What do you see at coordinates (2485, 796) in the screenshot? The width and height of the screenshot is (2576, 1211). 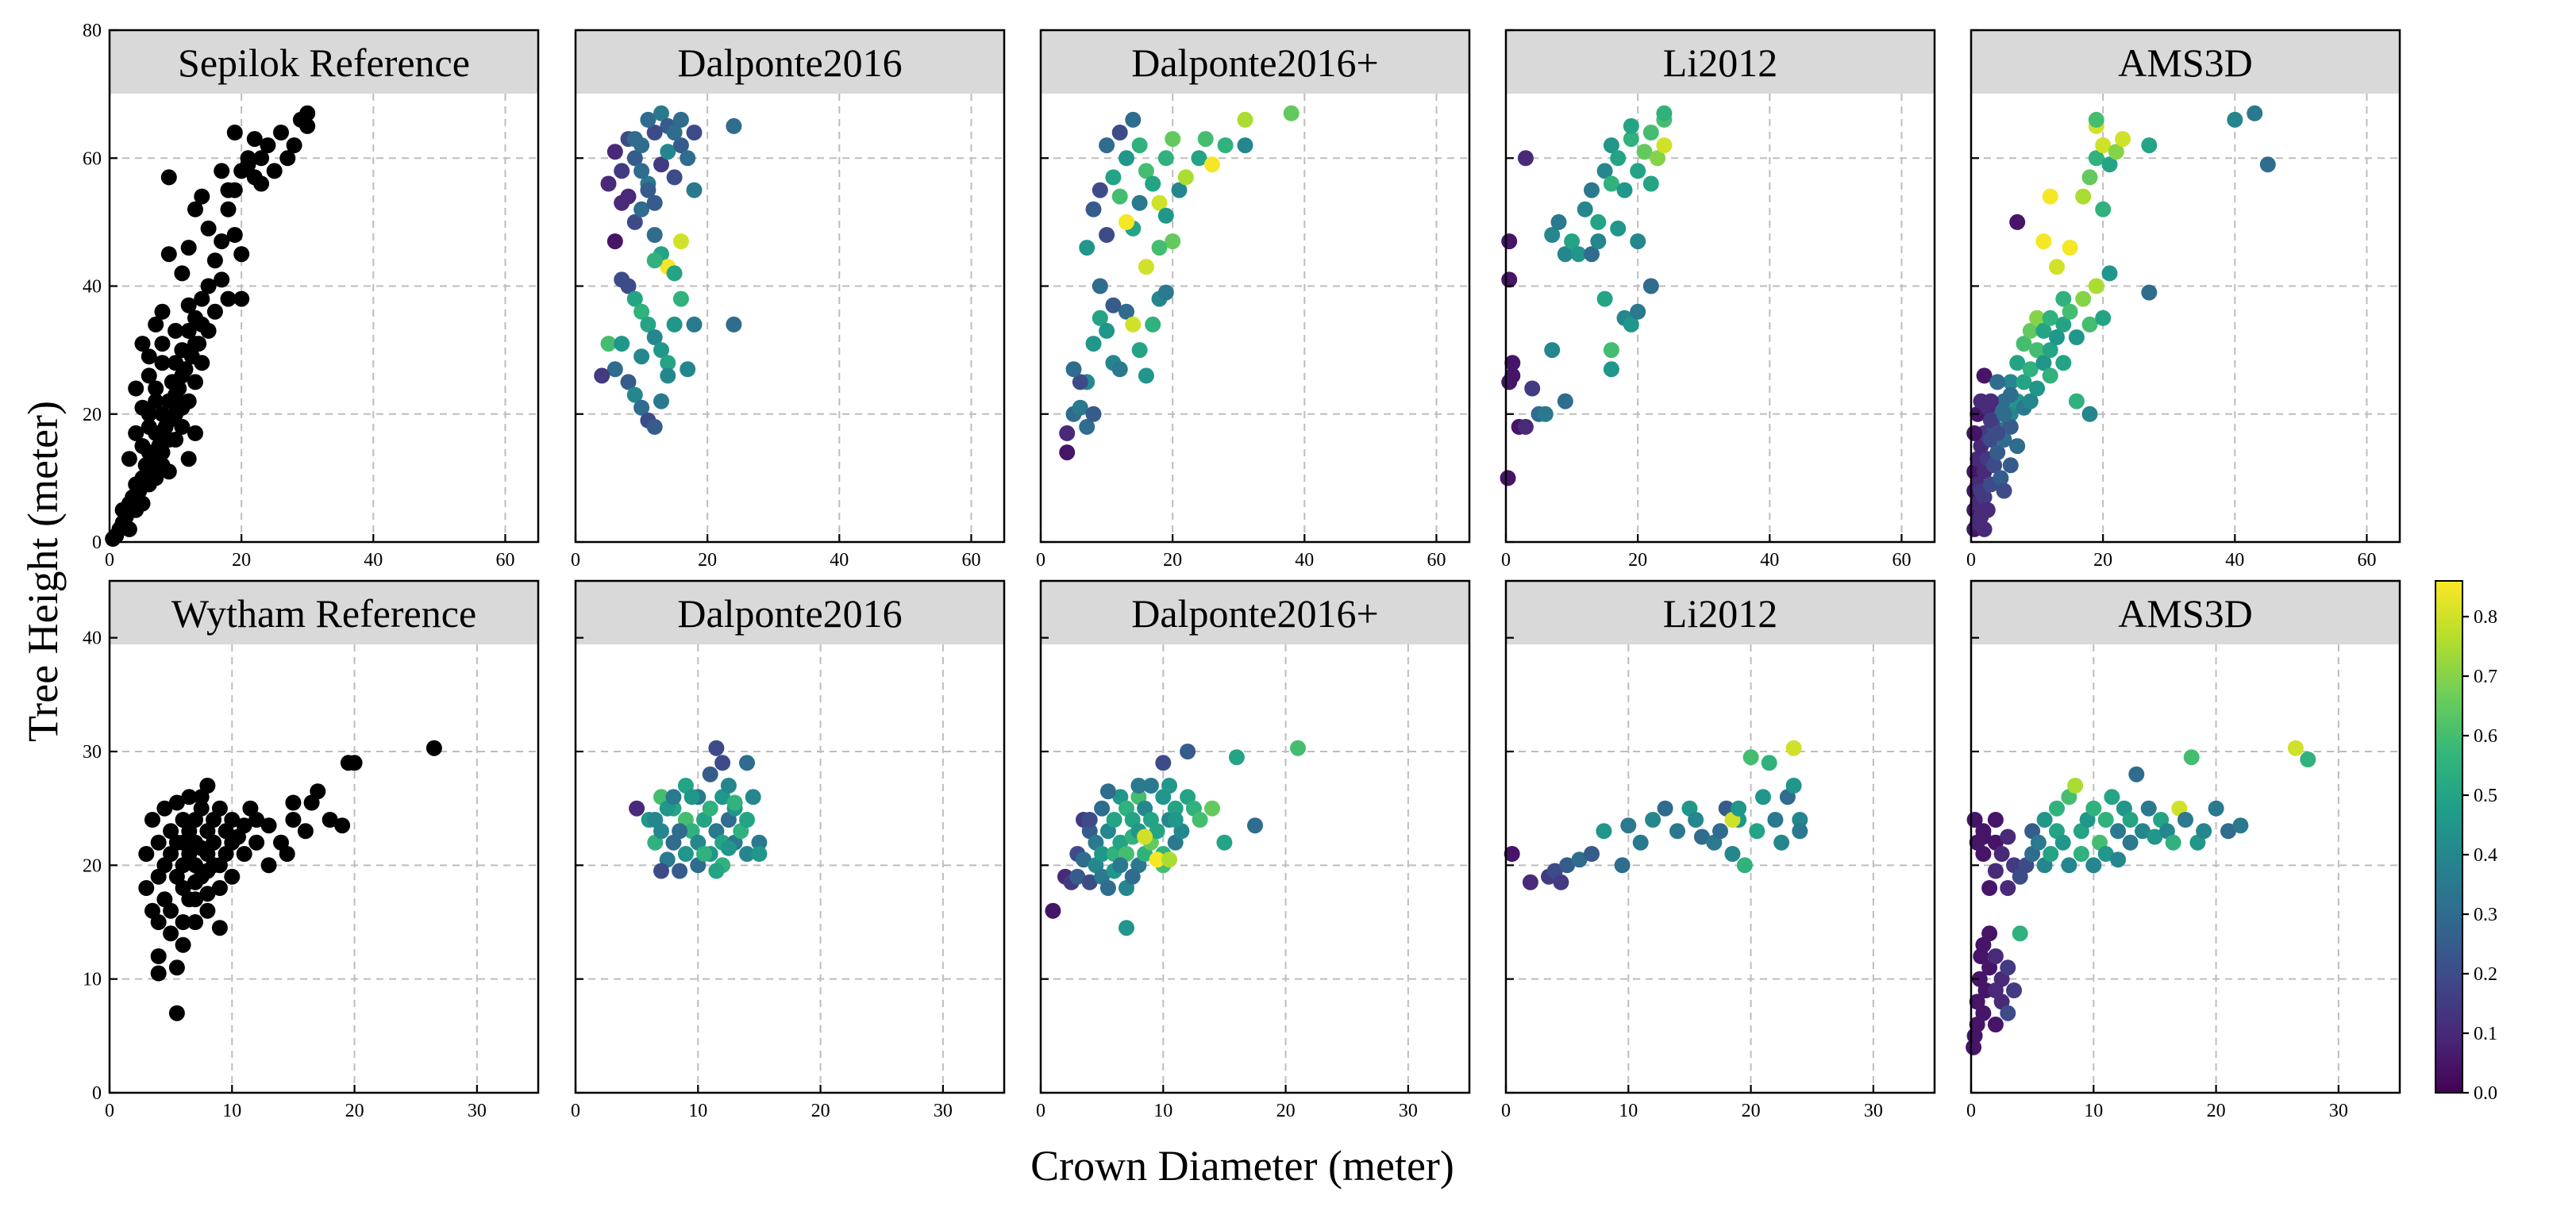 I see `colorbar-tick-label: 0.5` at bounding box center [2485, 796].